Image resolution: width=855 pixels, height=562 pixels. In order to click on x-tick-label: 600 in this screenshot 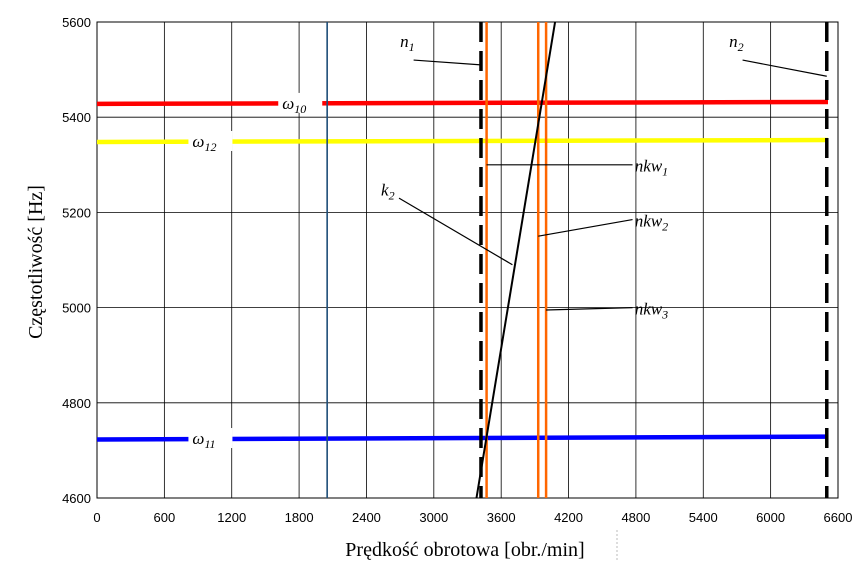, I will do `click(165, 517)`.